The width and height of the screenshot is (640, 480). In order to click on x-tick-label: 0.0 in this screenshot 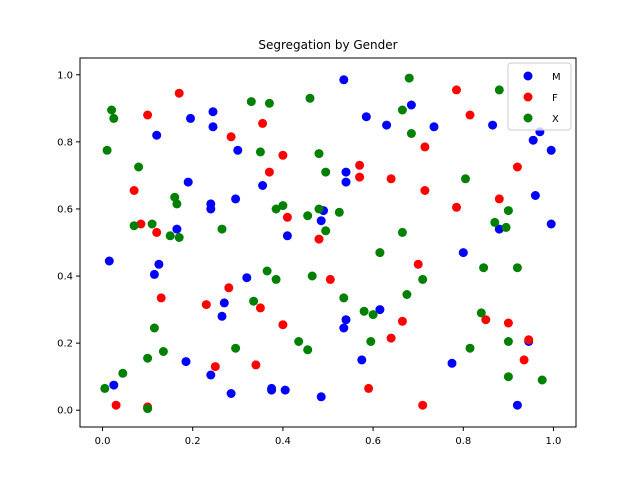, I will do `click(103, 441)`.